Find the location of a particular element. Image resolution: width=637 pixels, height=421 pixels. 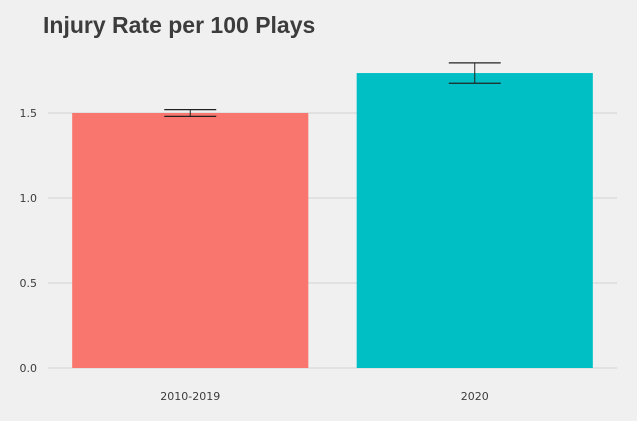

y-tick-label: 1.5 is located at coordinates (29, 113).